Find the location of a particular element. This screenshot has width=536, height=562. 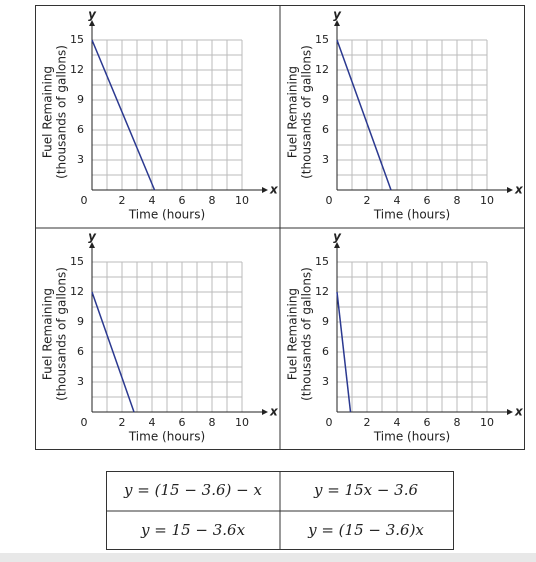

equation: y = 15x − 3.6 is located at coordinates (366, 490).